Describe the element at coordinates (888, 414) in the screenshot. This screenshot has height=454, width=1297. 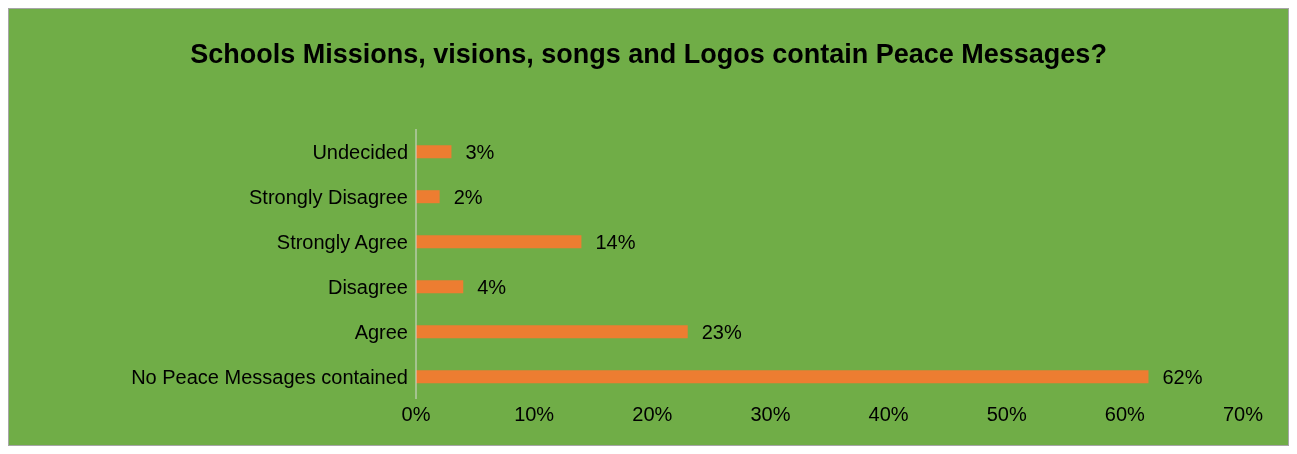
I see `x-tick-label: 40%` at that location.